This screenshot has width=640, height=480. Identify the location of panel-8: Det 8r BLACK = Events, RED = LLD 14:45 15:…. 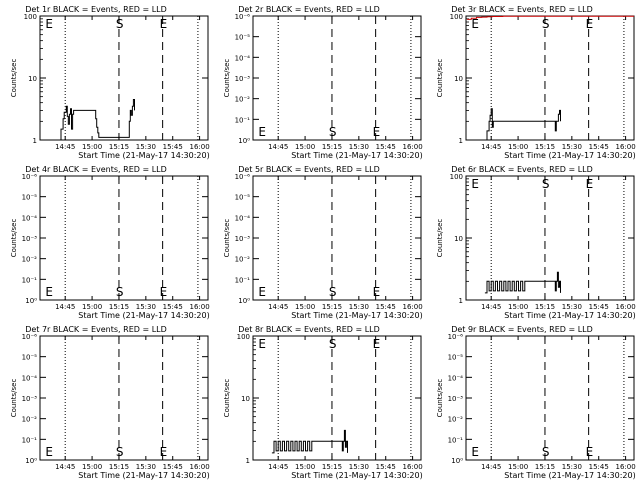
(323, 402).